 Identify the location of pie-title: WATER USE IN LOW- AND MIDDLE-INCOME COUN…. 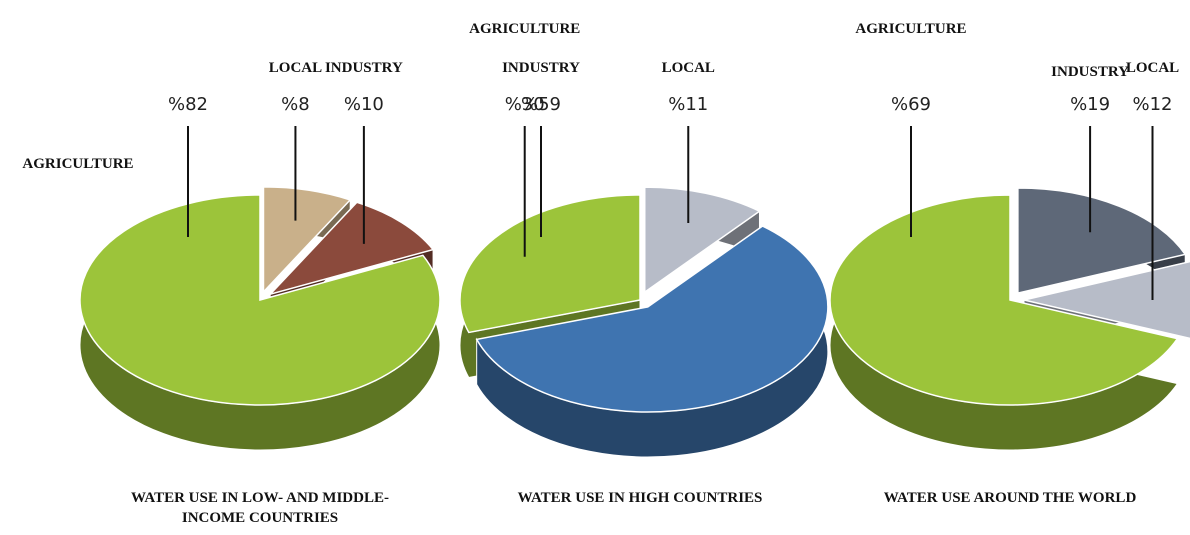
(260, 508).